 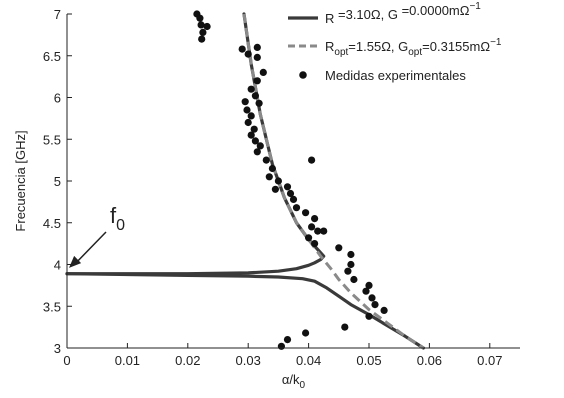 I want to click on y-tick-label: 6, so click(x=57, y=98).